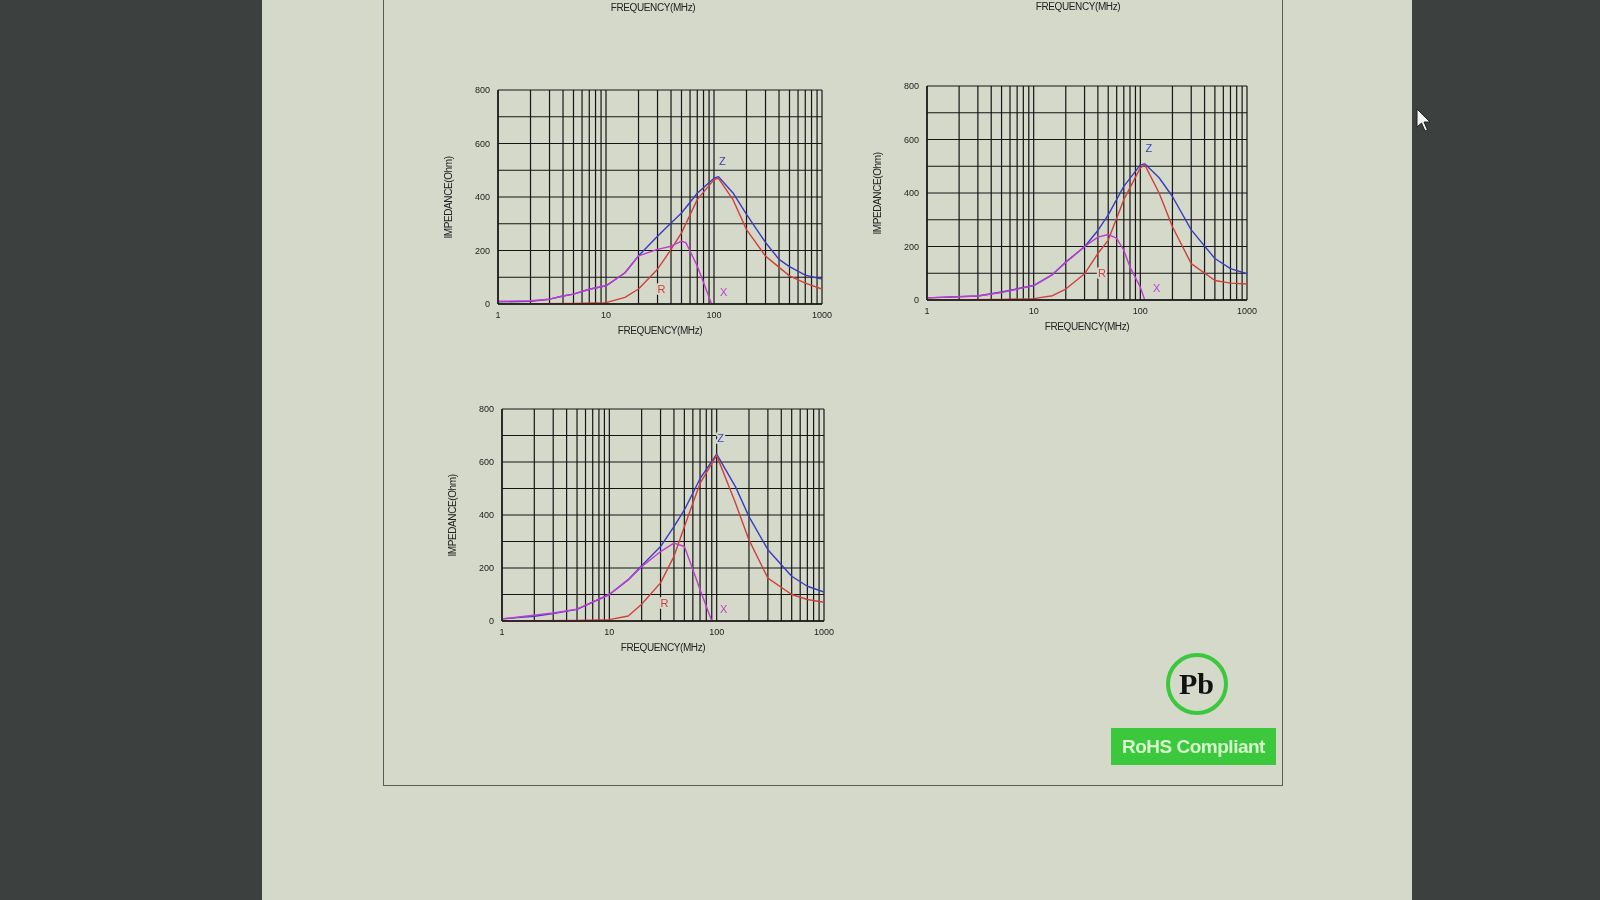  What do you see at coordinates (1196, 684) in the screenshot?
I see `circle-icon: Pb` at bounding box center [1196, 684].